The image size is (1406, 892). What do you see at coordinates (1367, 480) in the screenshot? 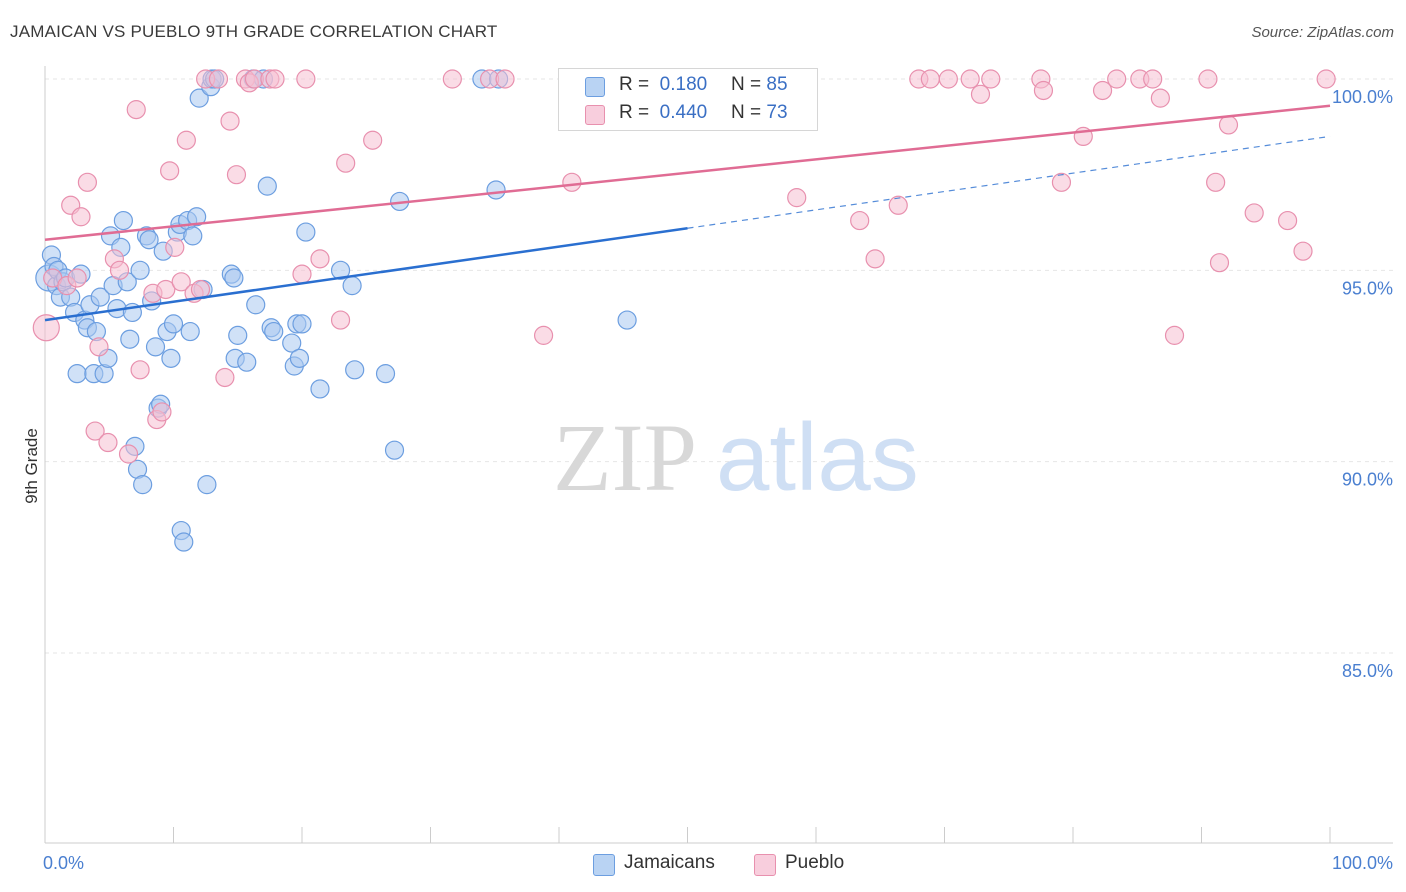
I see `y-tick-label: 90.0%` at bounding box center [1367, 480].